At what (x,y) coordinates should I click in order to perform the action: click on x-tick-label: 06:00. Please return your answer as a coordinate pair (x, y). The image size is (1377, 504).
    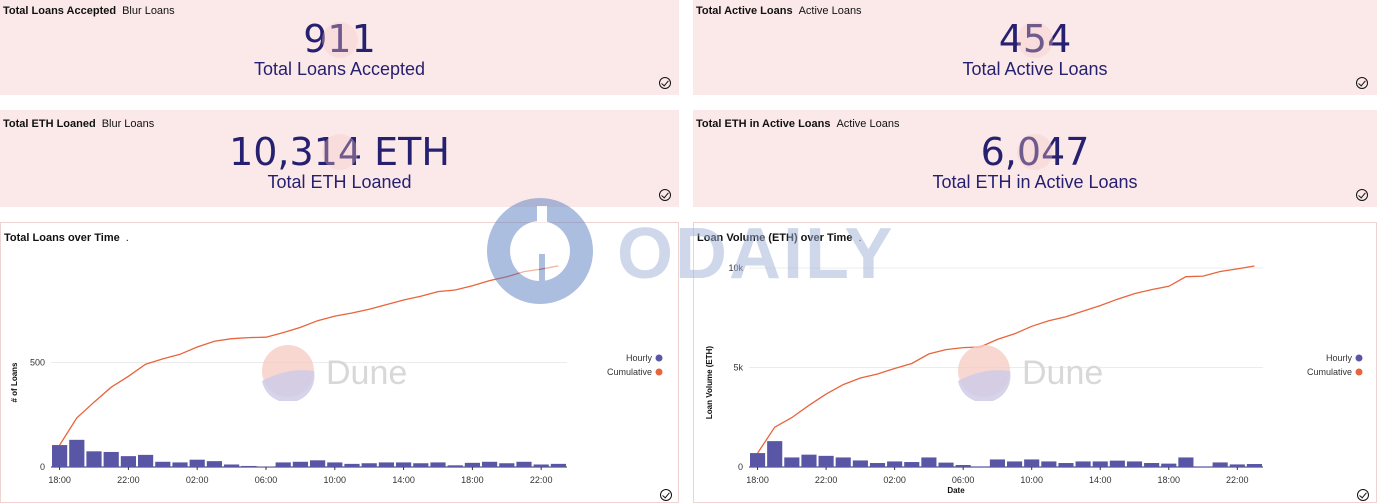
    Looking at the image, I should click on (266, 480).